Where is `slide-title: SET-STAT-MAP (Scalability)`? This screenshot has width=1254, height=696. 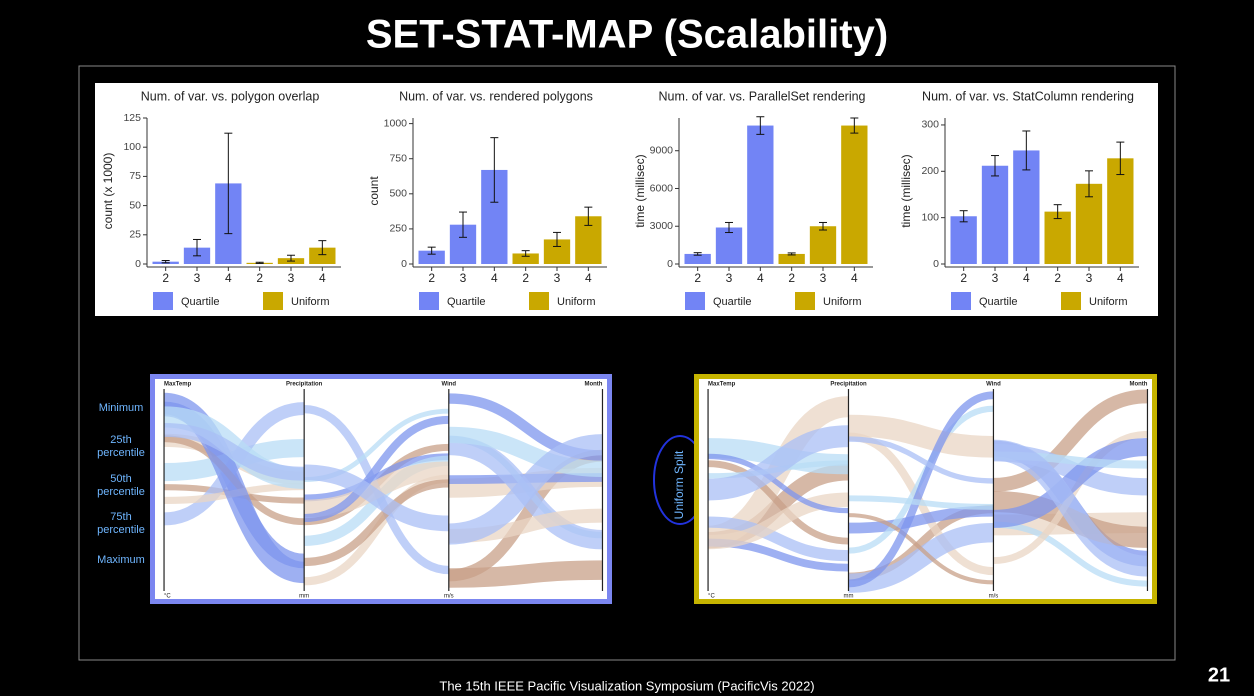 slide-title: SET-STAT-MAP (Scalability) is located at coordinates (627, 35).